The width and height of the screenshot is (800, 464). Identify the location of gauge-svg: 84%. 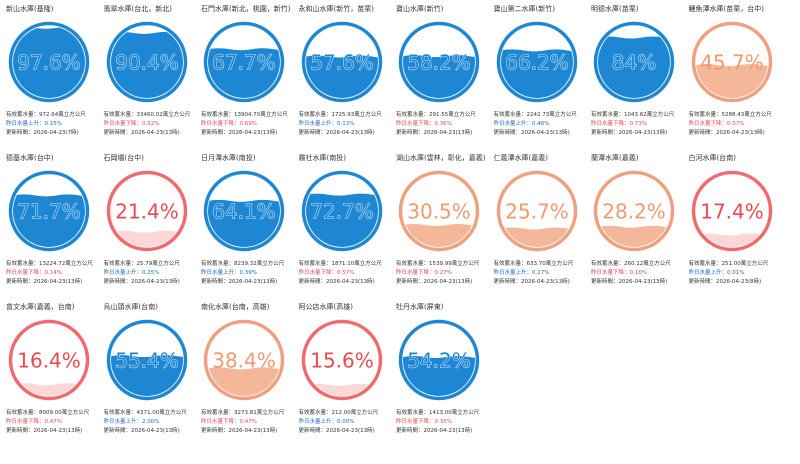
(634, 62).